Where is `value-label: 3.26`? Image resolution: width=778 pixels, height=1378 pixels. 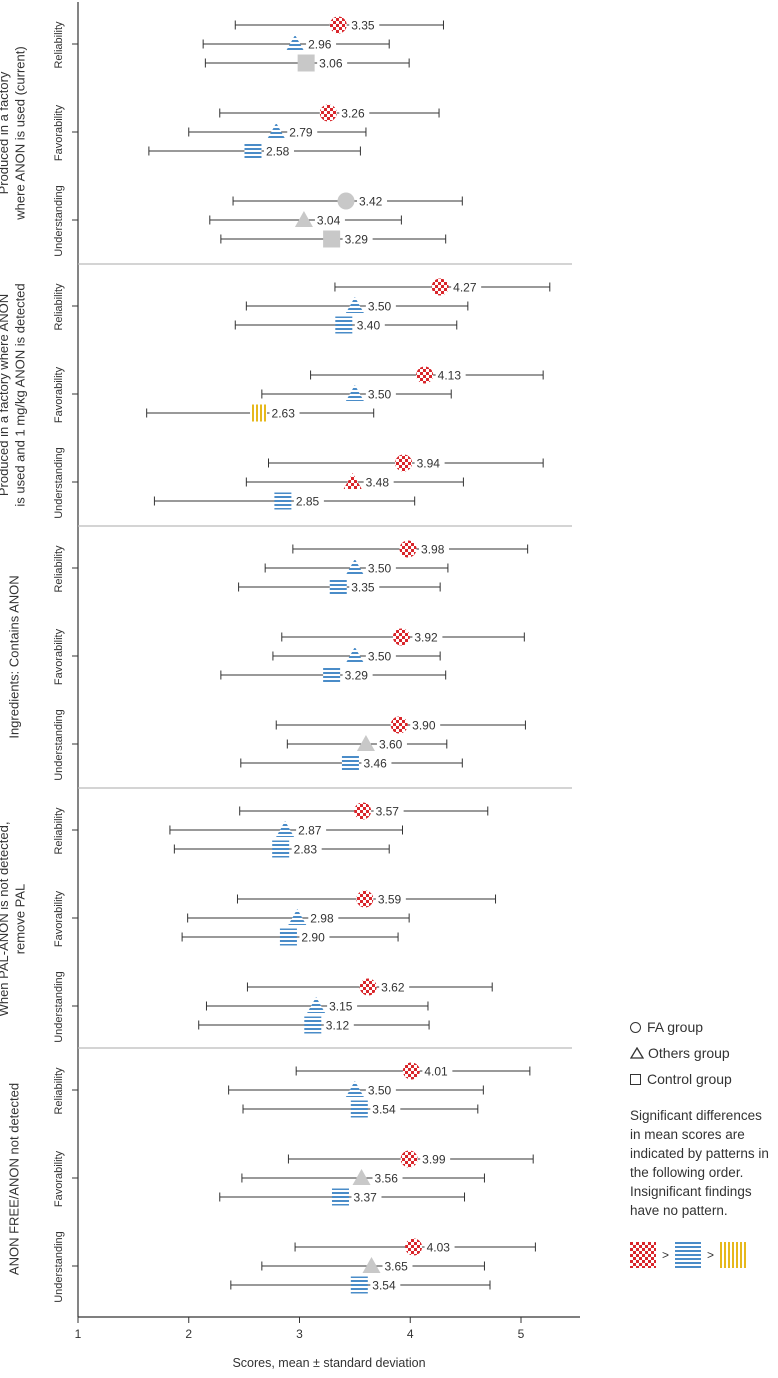 value-label: 3.26 is located at coordinates (353, 113).